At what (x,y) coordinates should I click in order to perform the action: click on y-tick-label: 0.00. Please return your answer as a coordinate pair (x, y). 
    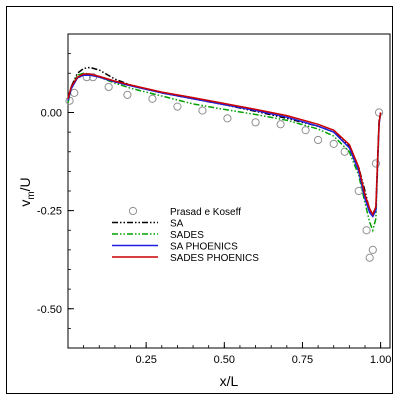
    Looking at the image, I should click on (51, 114).